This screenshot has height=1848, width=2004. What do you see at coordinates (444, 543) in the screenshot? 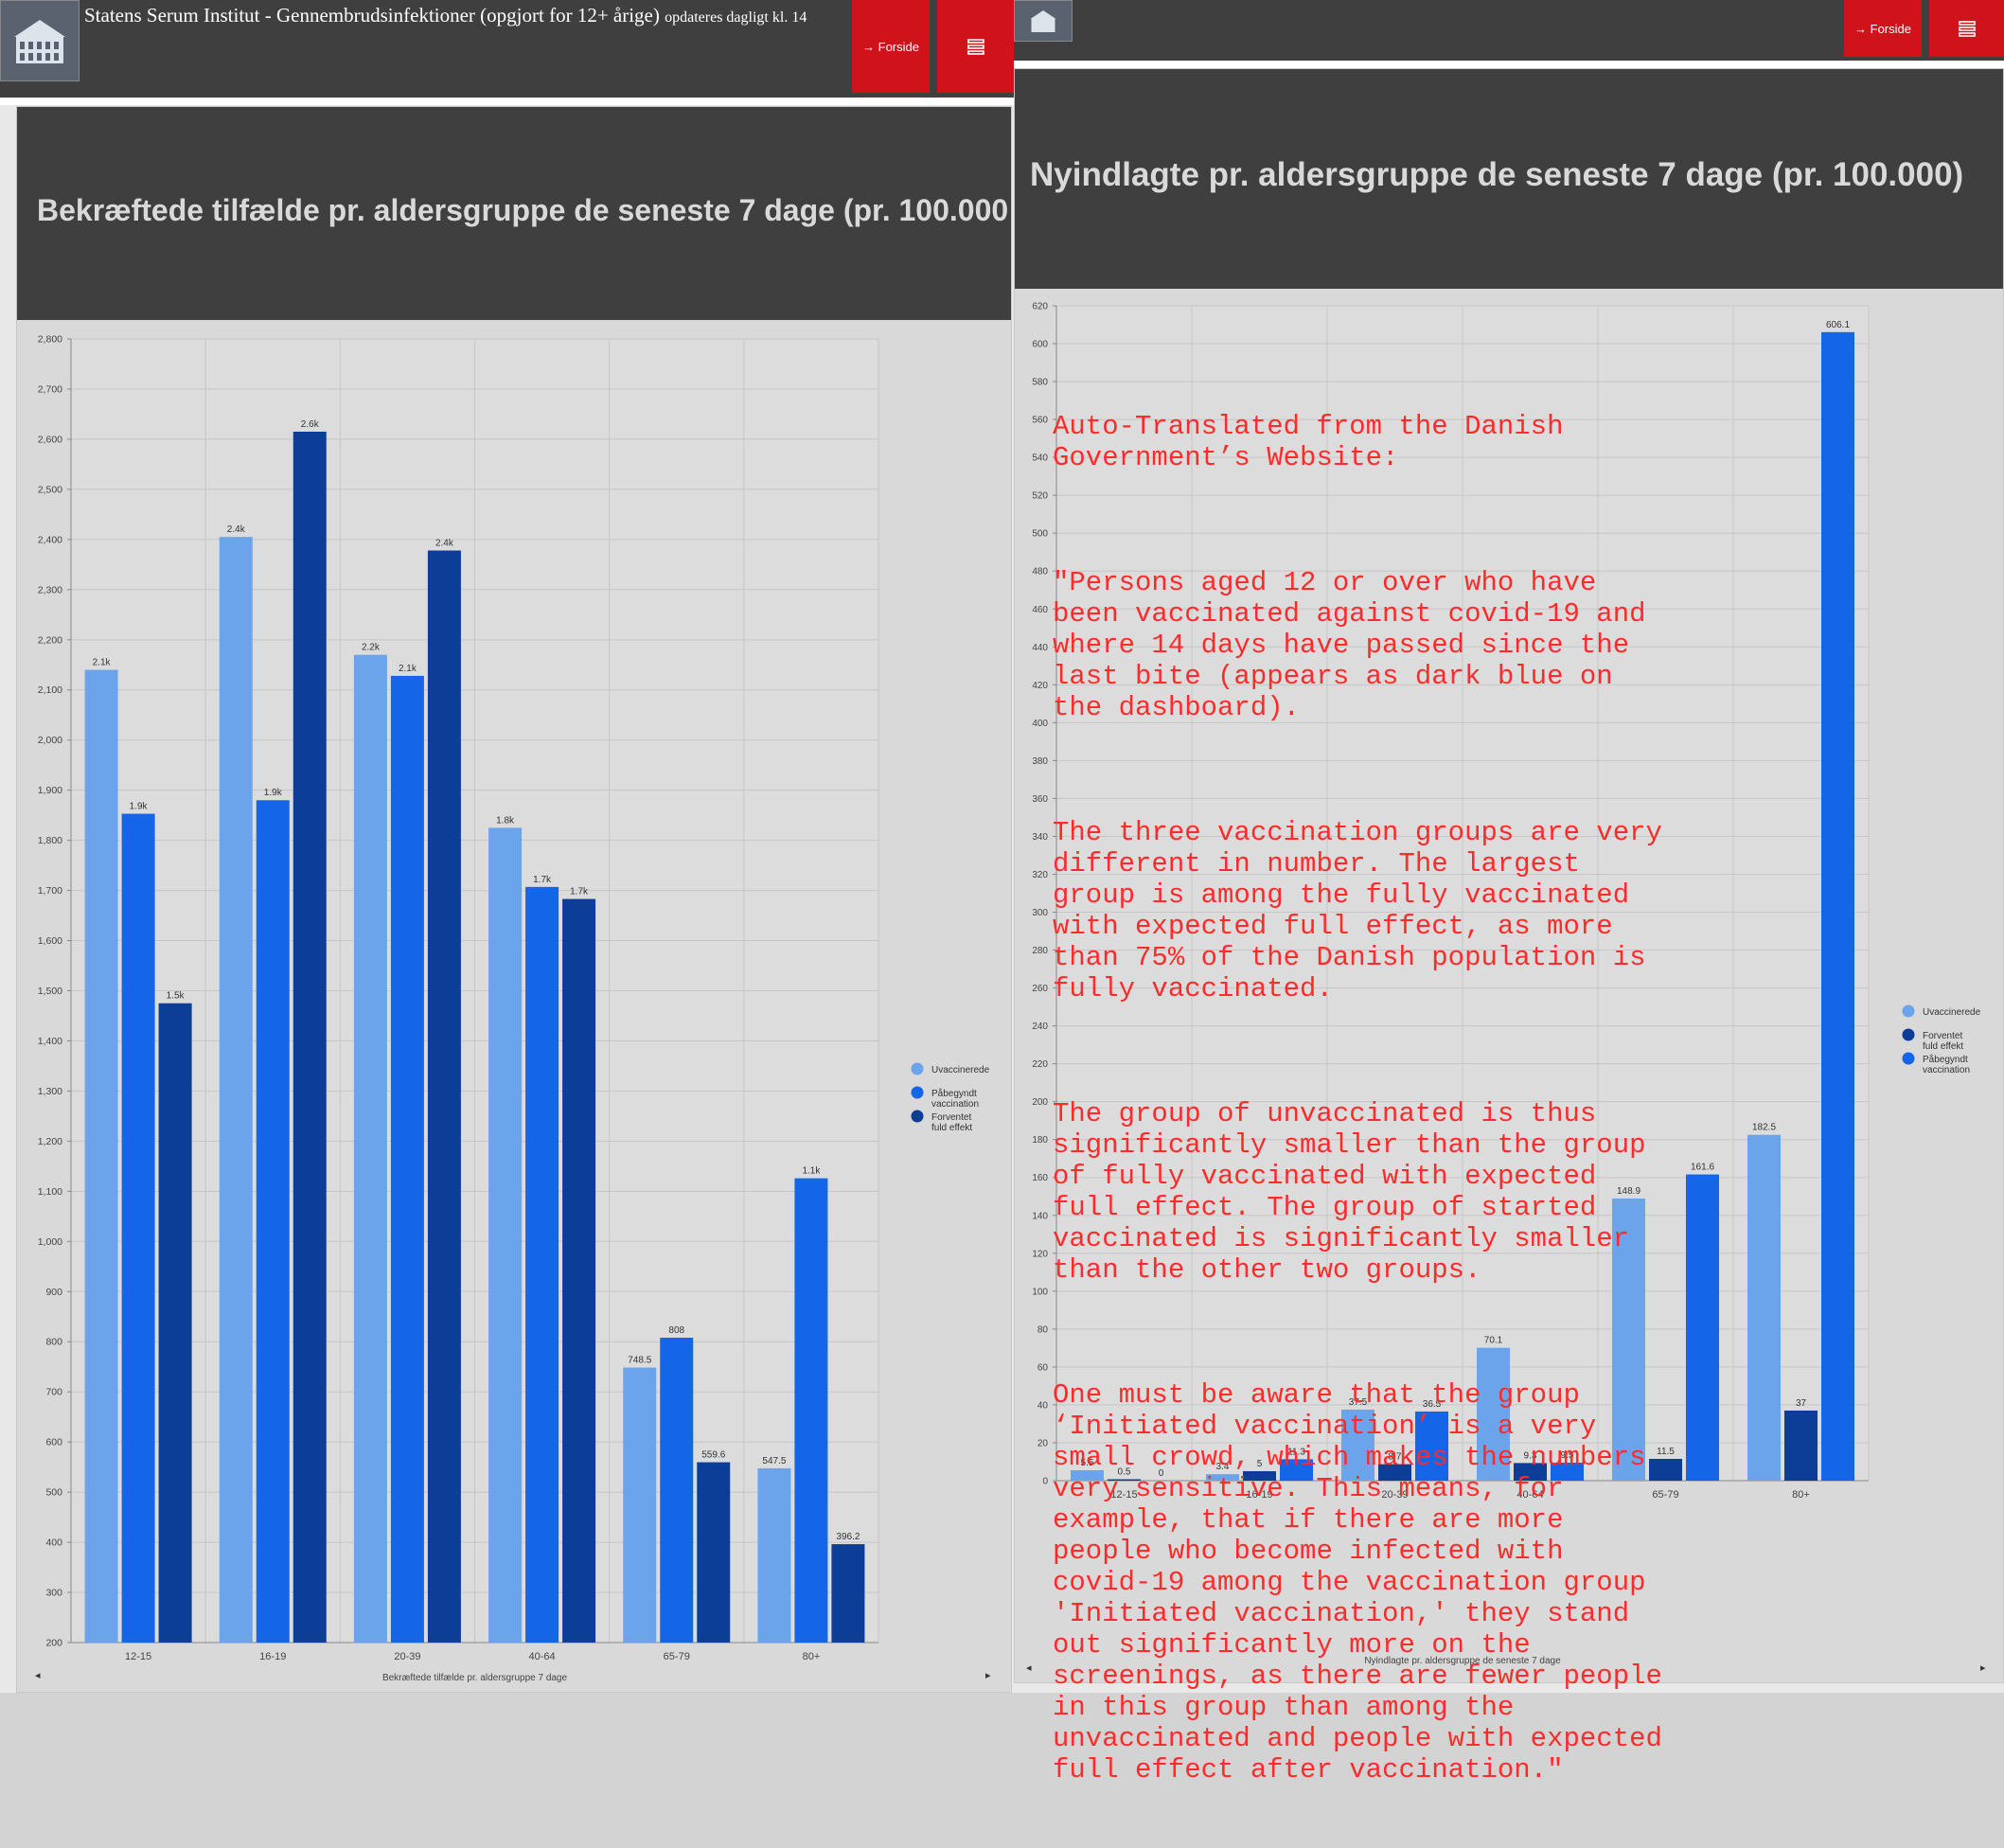
I see `data-label: 2.4k` at bounding box center [444, 543].